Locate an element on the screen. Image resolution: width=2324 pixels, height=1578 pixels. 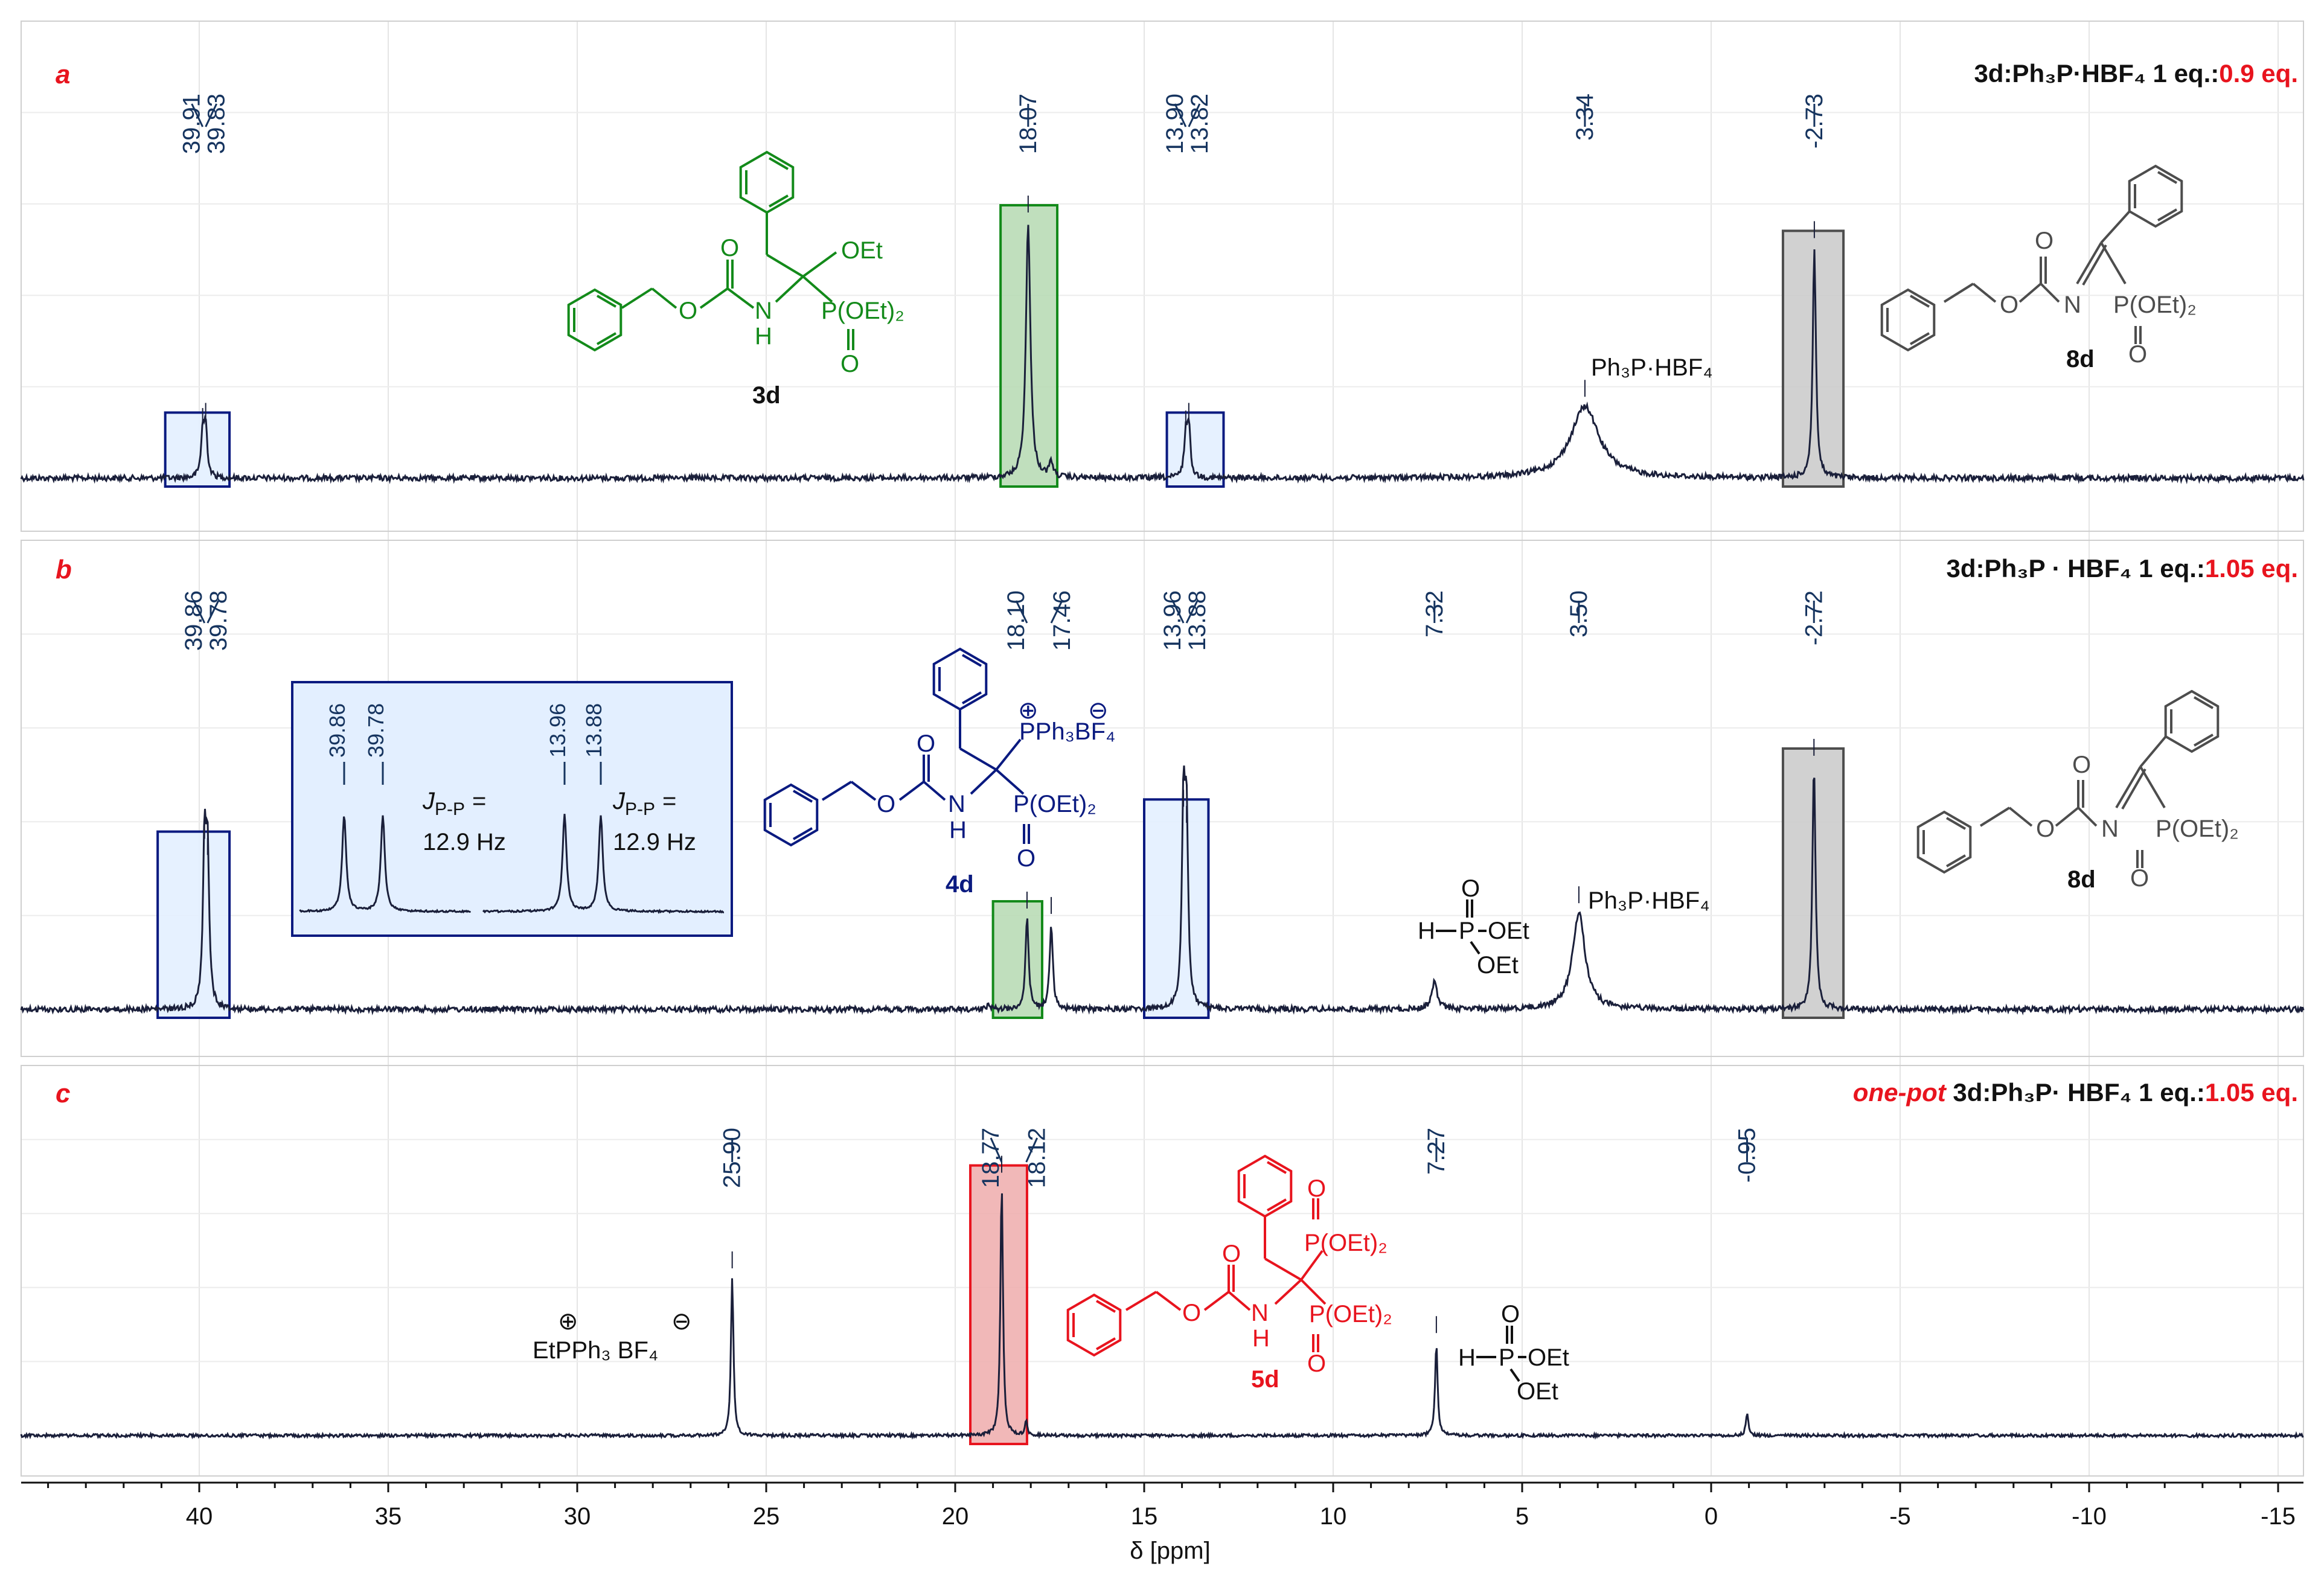
inset-peak-labels: 39.86 39.78 13.96 13.88 is located at coordinates (465, 744).